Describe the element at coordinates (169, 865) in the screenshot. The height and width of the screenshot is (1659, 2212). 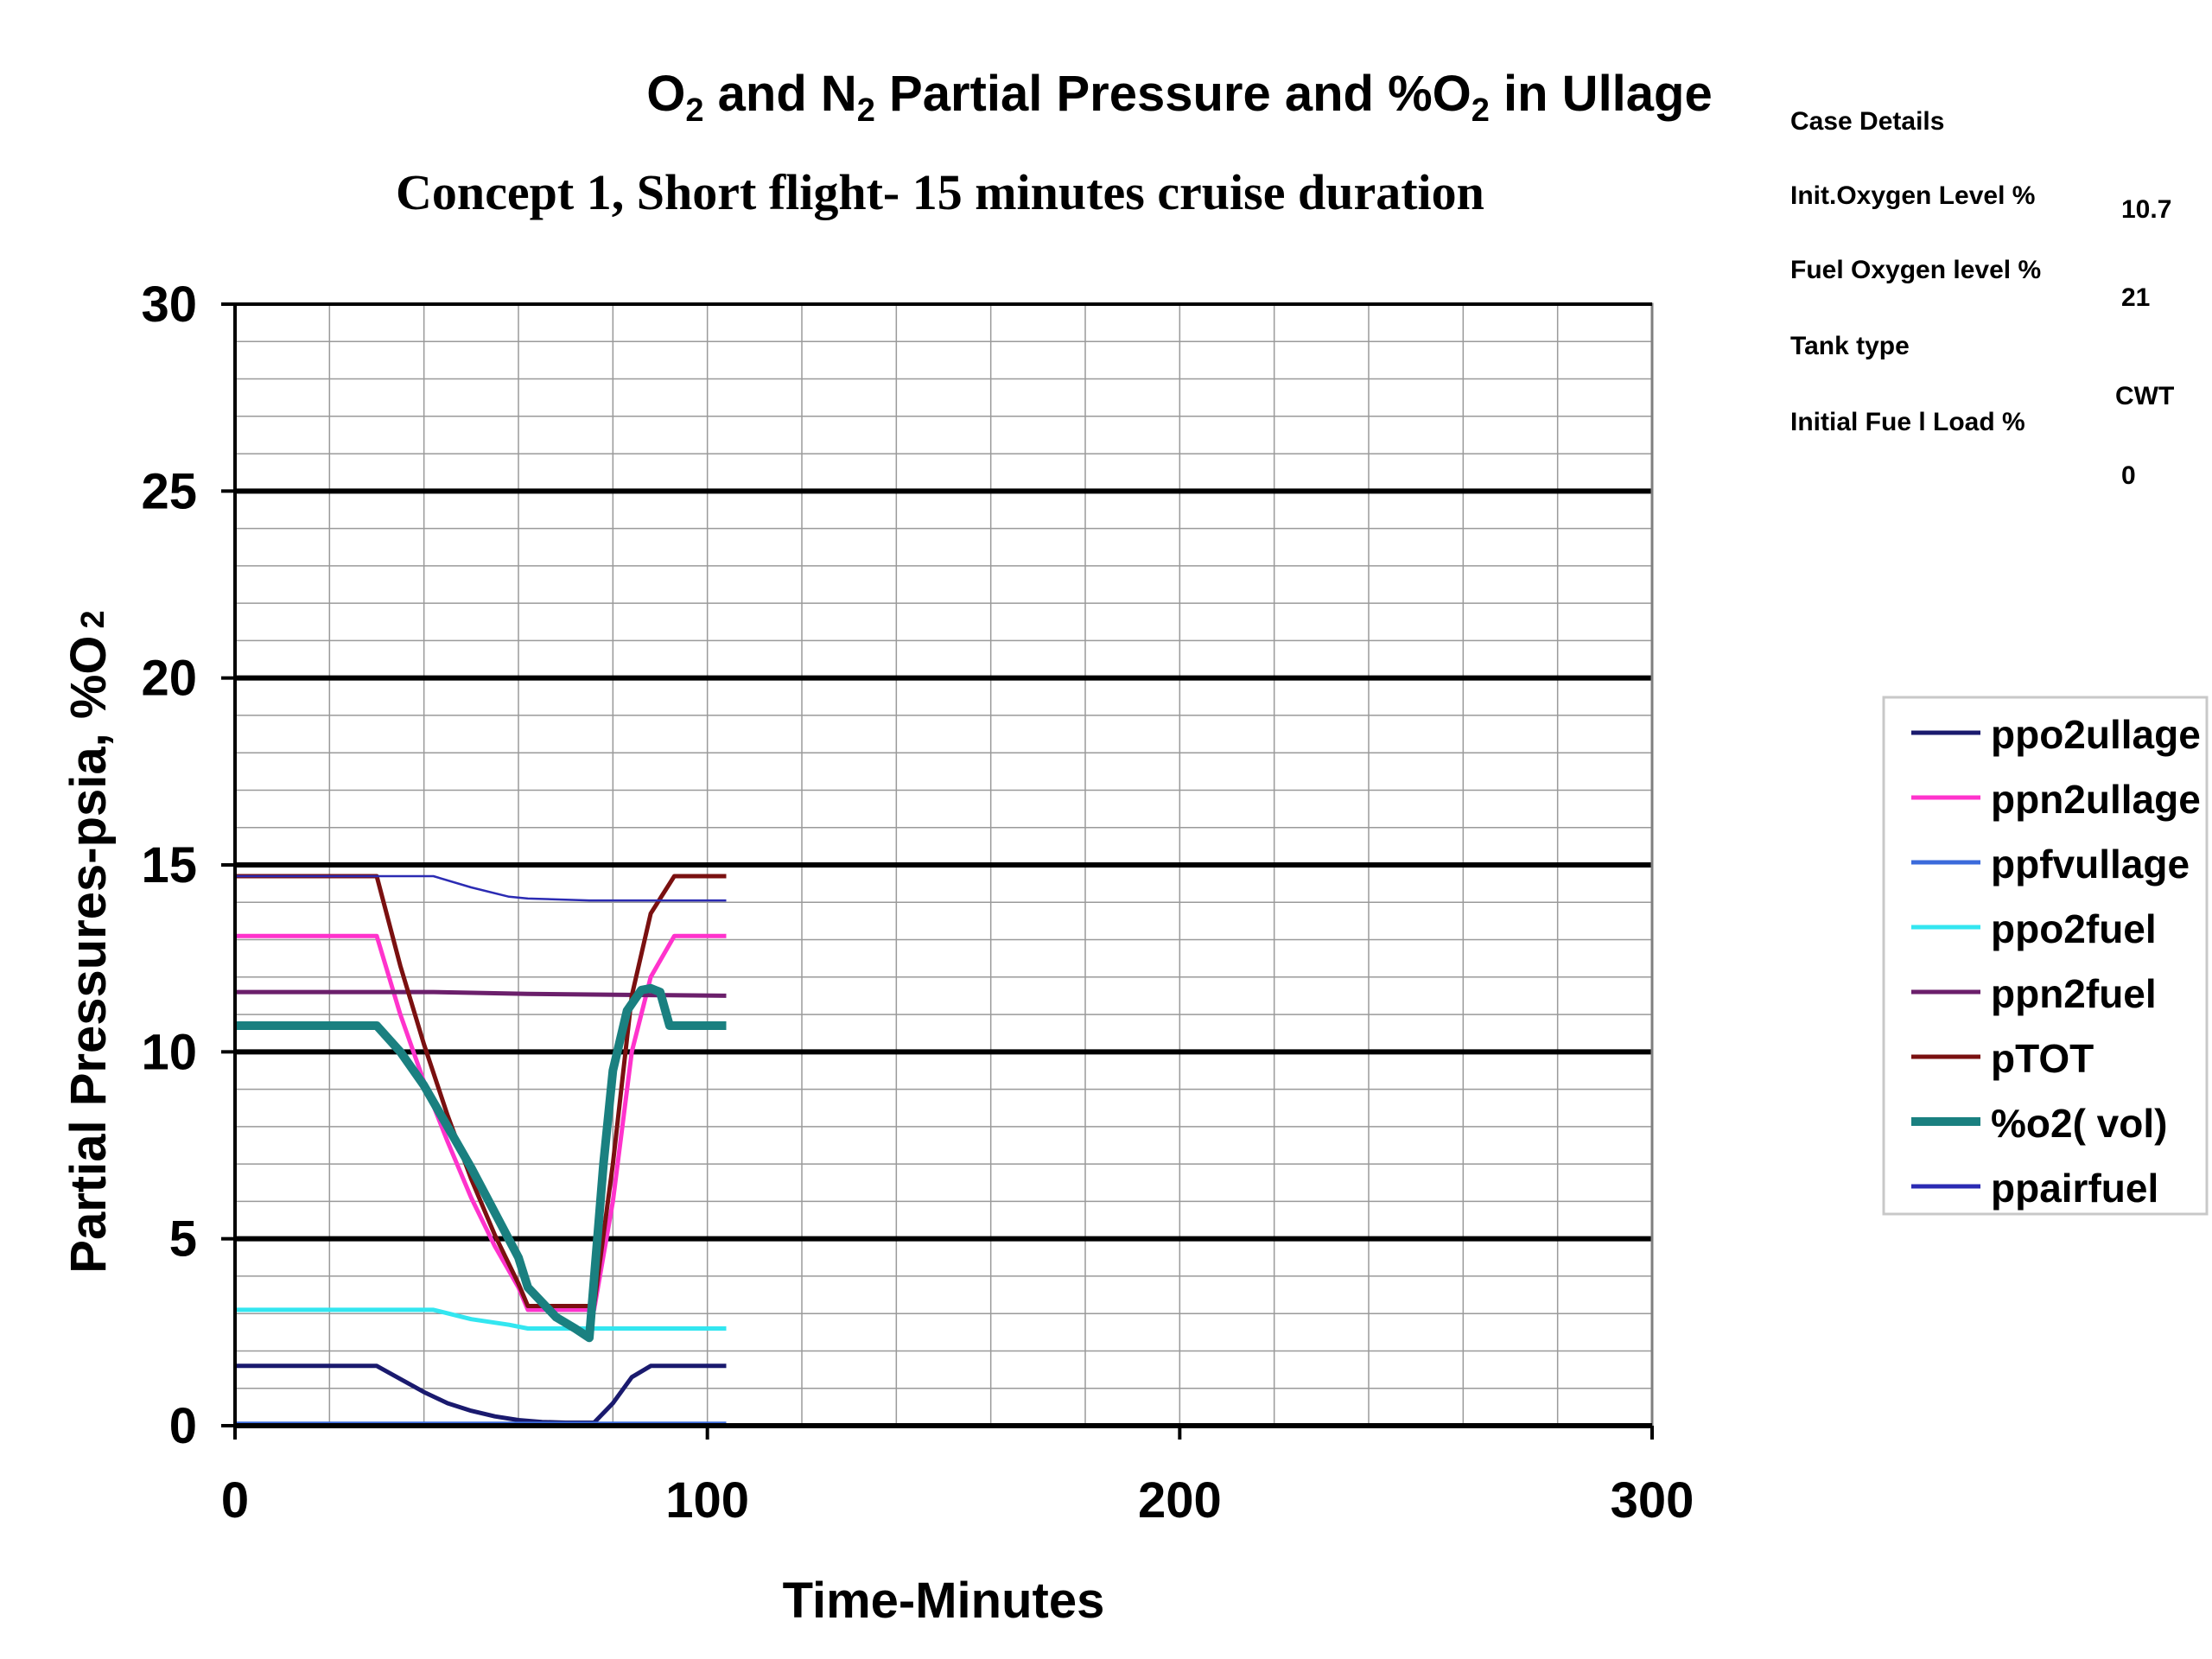
I see `y-tick-label: 15` at that location.